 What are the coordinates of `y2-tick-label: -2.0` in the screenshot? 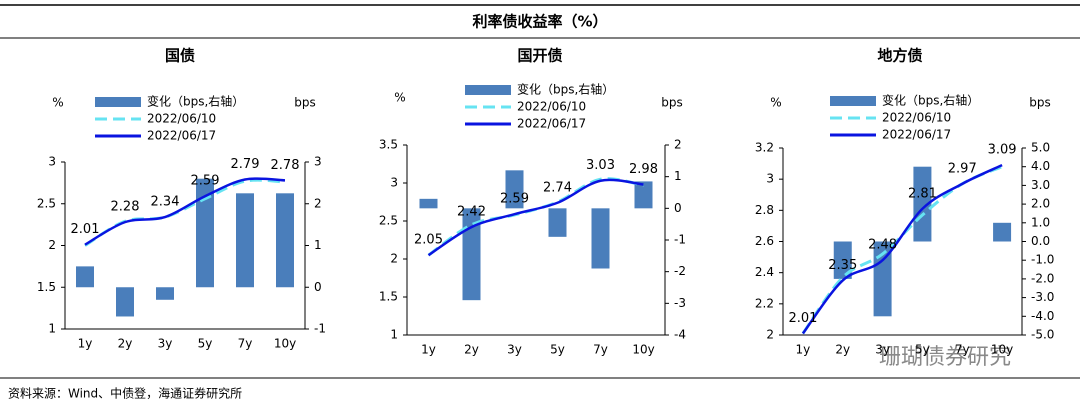 It's located at (1042, 278).